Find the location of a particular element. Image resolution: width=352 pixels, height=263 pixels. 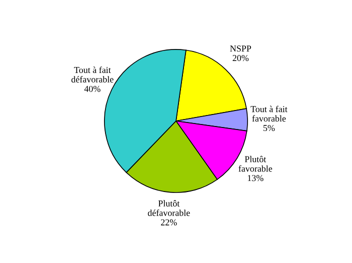

data-label: 13% is located at coordinates (256, 178).